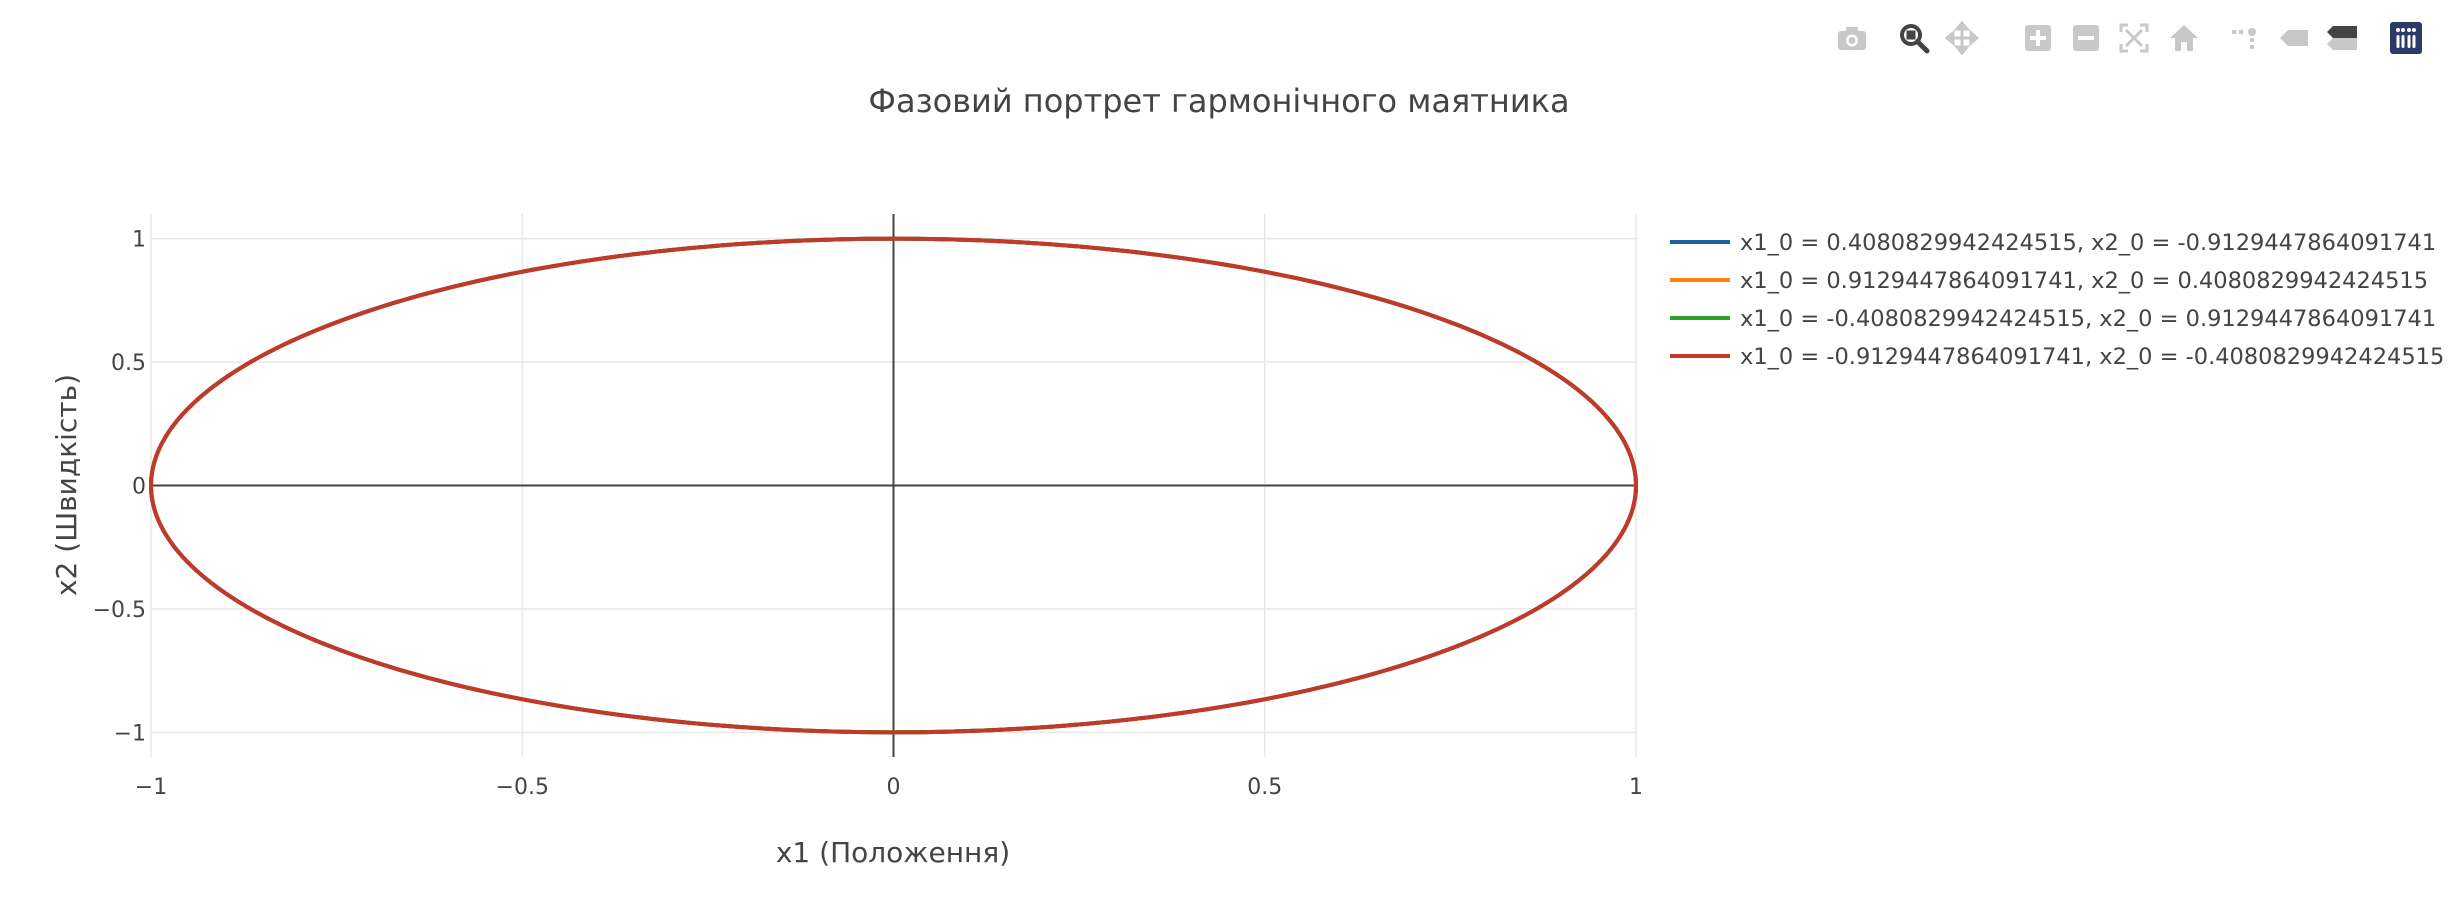 The width and height of the screenshot is (2462, 898). I want to click on home-icon, so click(2184, 40).